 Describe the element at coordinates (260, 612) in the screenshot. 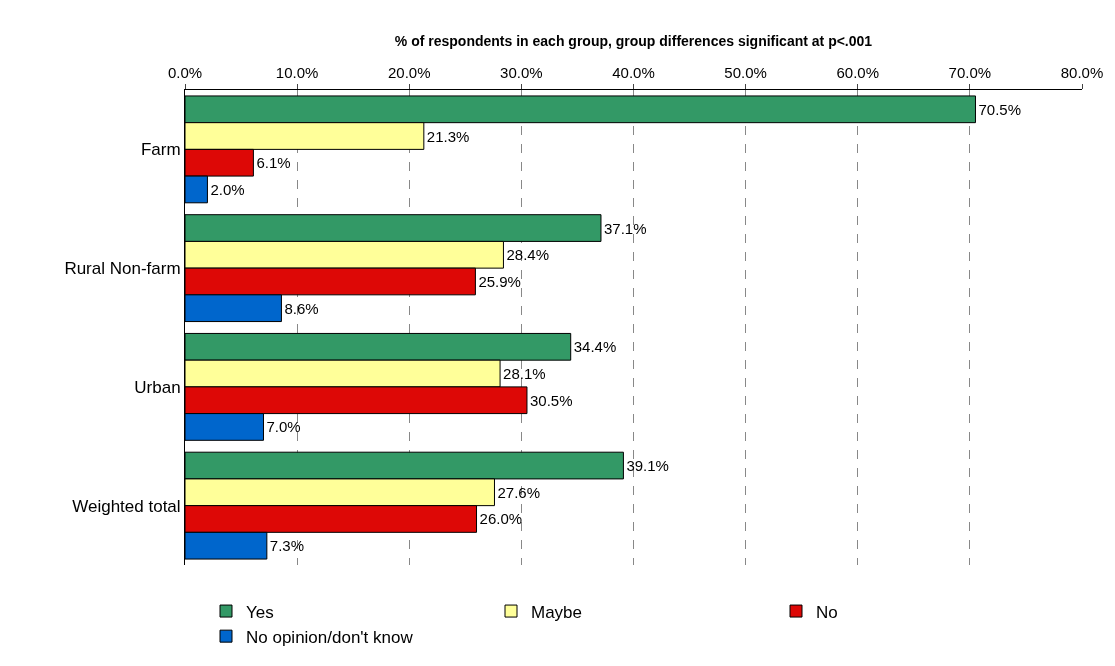

I see `legend-label: Yes` at that location.